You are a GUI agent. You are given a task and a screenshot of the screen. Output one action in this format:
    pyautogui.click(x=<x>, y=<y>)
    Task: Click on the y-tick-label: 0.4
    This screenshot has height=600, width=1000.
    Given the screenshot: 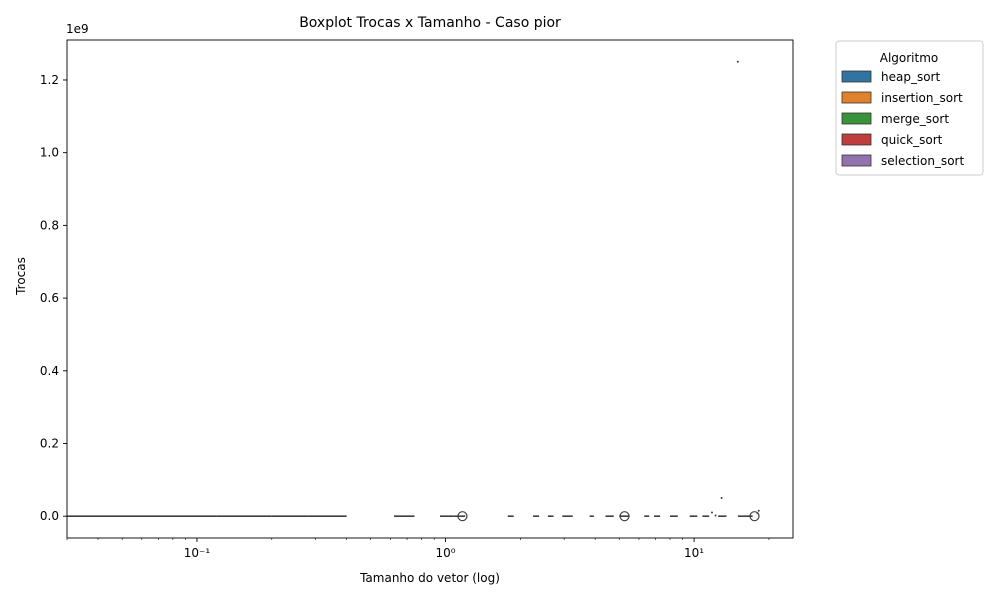 What is the action you would take?
    pyautogui.click(x=49, y=371)
    